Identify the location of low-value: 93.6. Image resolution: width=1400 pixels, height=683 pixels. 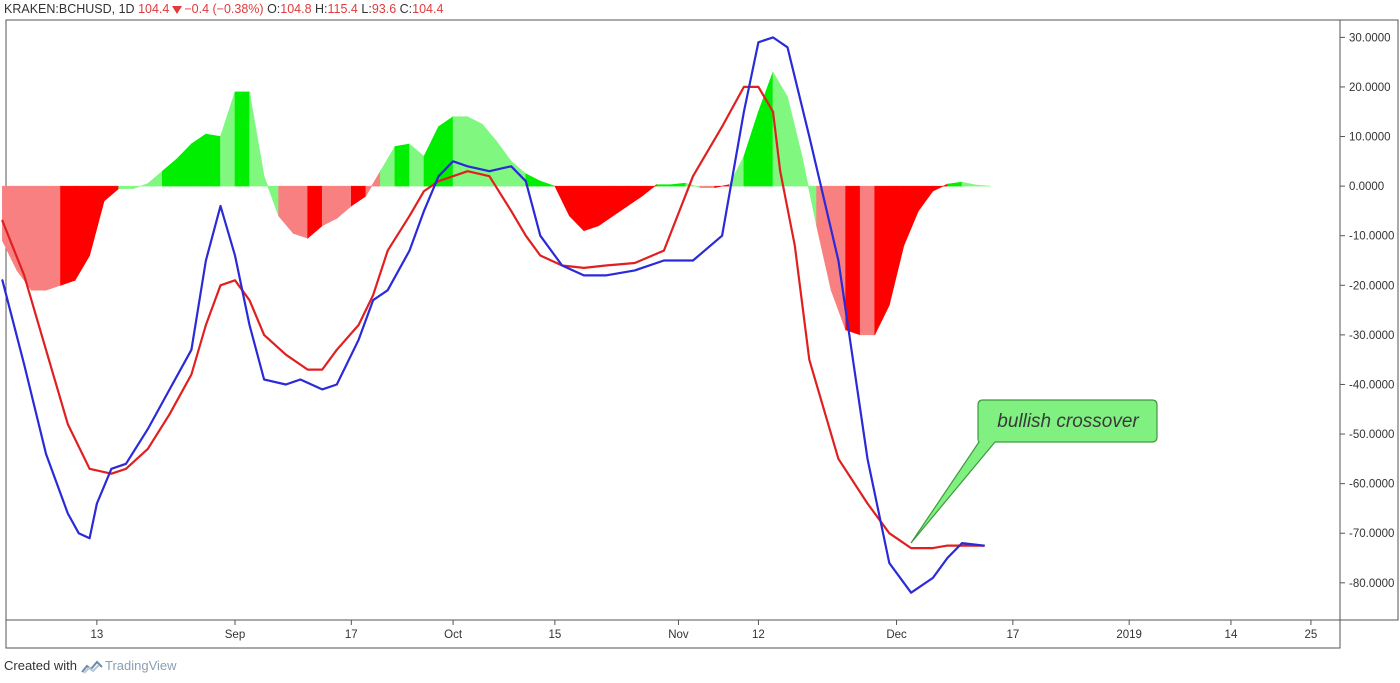
(384, 9).